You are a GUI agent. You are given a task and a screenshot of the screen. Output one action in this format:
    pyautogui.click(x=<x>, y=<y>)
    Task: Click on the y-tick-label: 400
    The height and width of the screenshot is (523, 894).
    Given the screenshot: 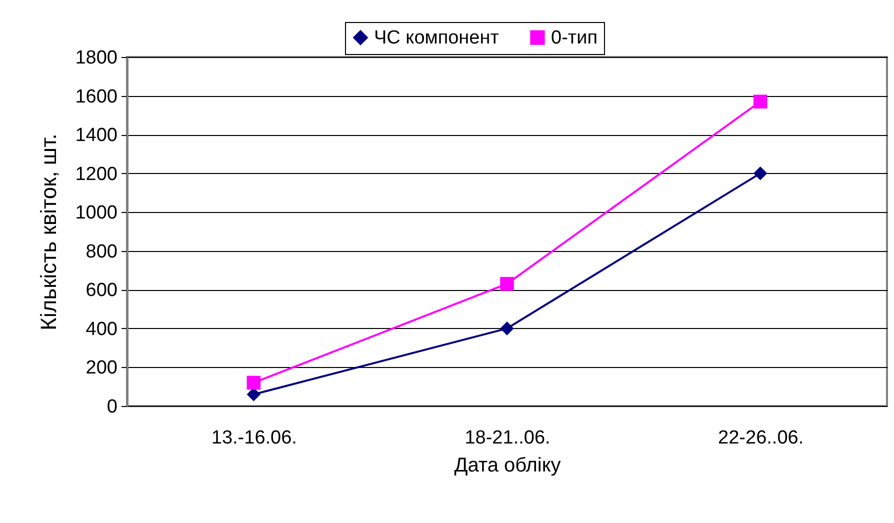 What is the action you would take?
    pyautogui.click(x=102, y=329)
    